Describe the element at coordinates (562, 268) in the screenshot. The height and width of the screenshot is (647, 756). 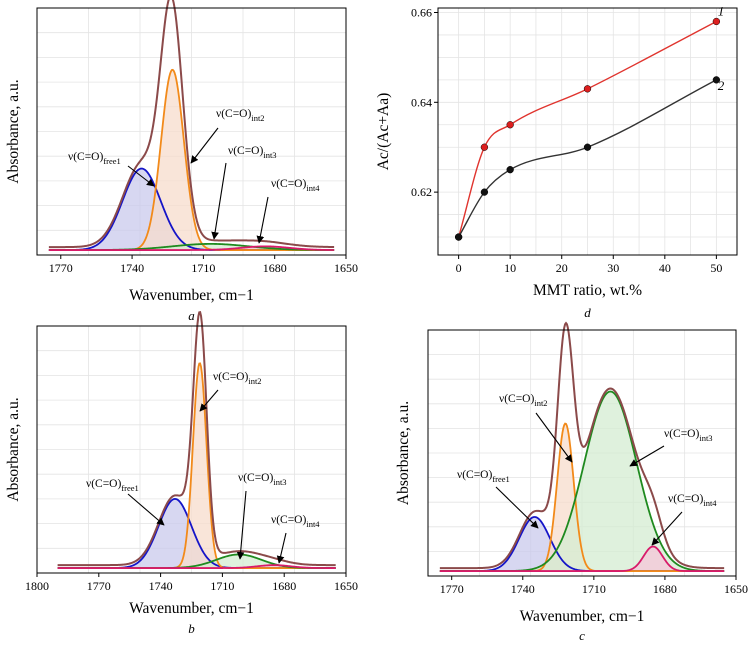
I see `x-tick-label: 20` at that location.